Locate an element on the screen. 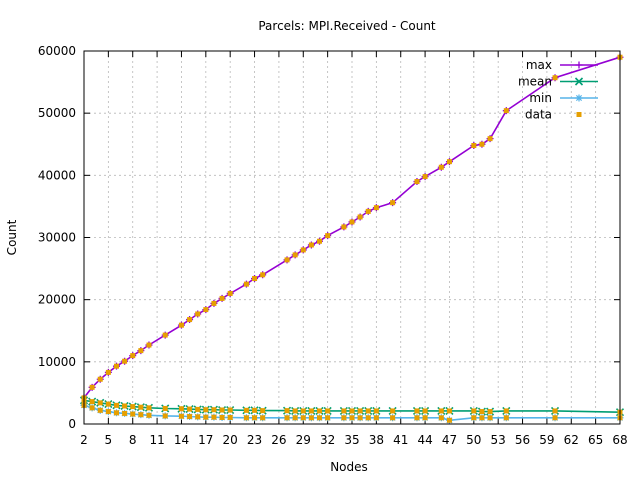 This screenshot has height=480, width=640. y-tick-label: 50000 is located at coordinates (57, 113).